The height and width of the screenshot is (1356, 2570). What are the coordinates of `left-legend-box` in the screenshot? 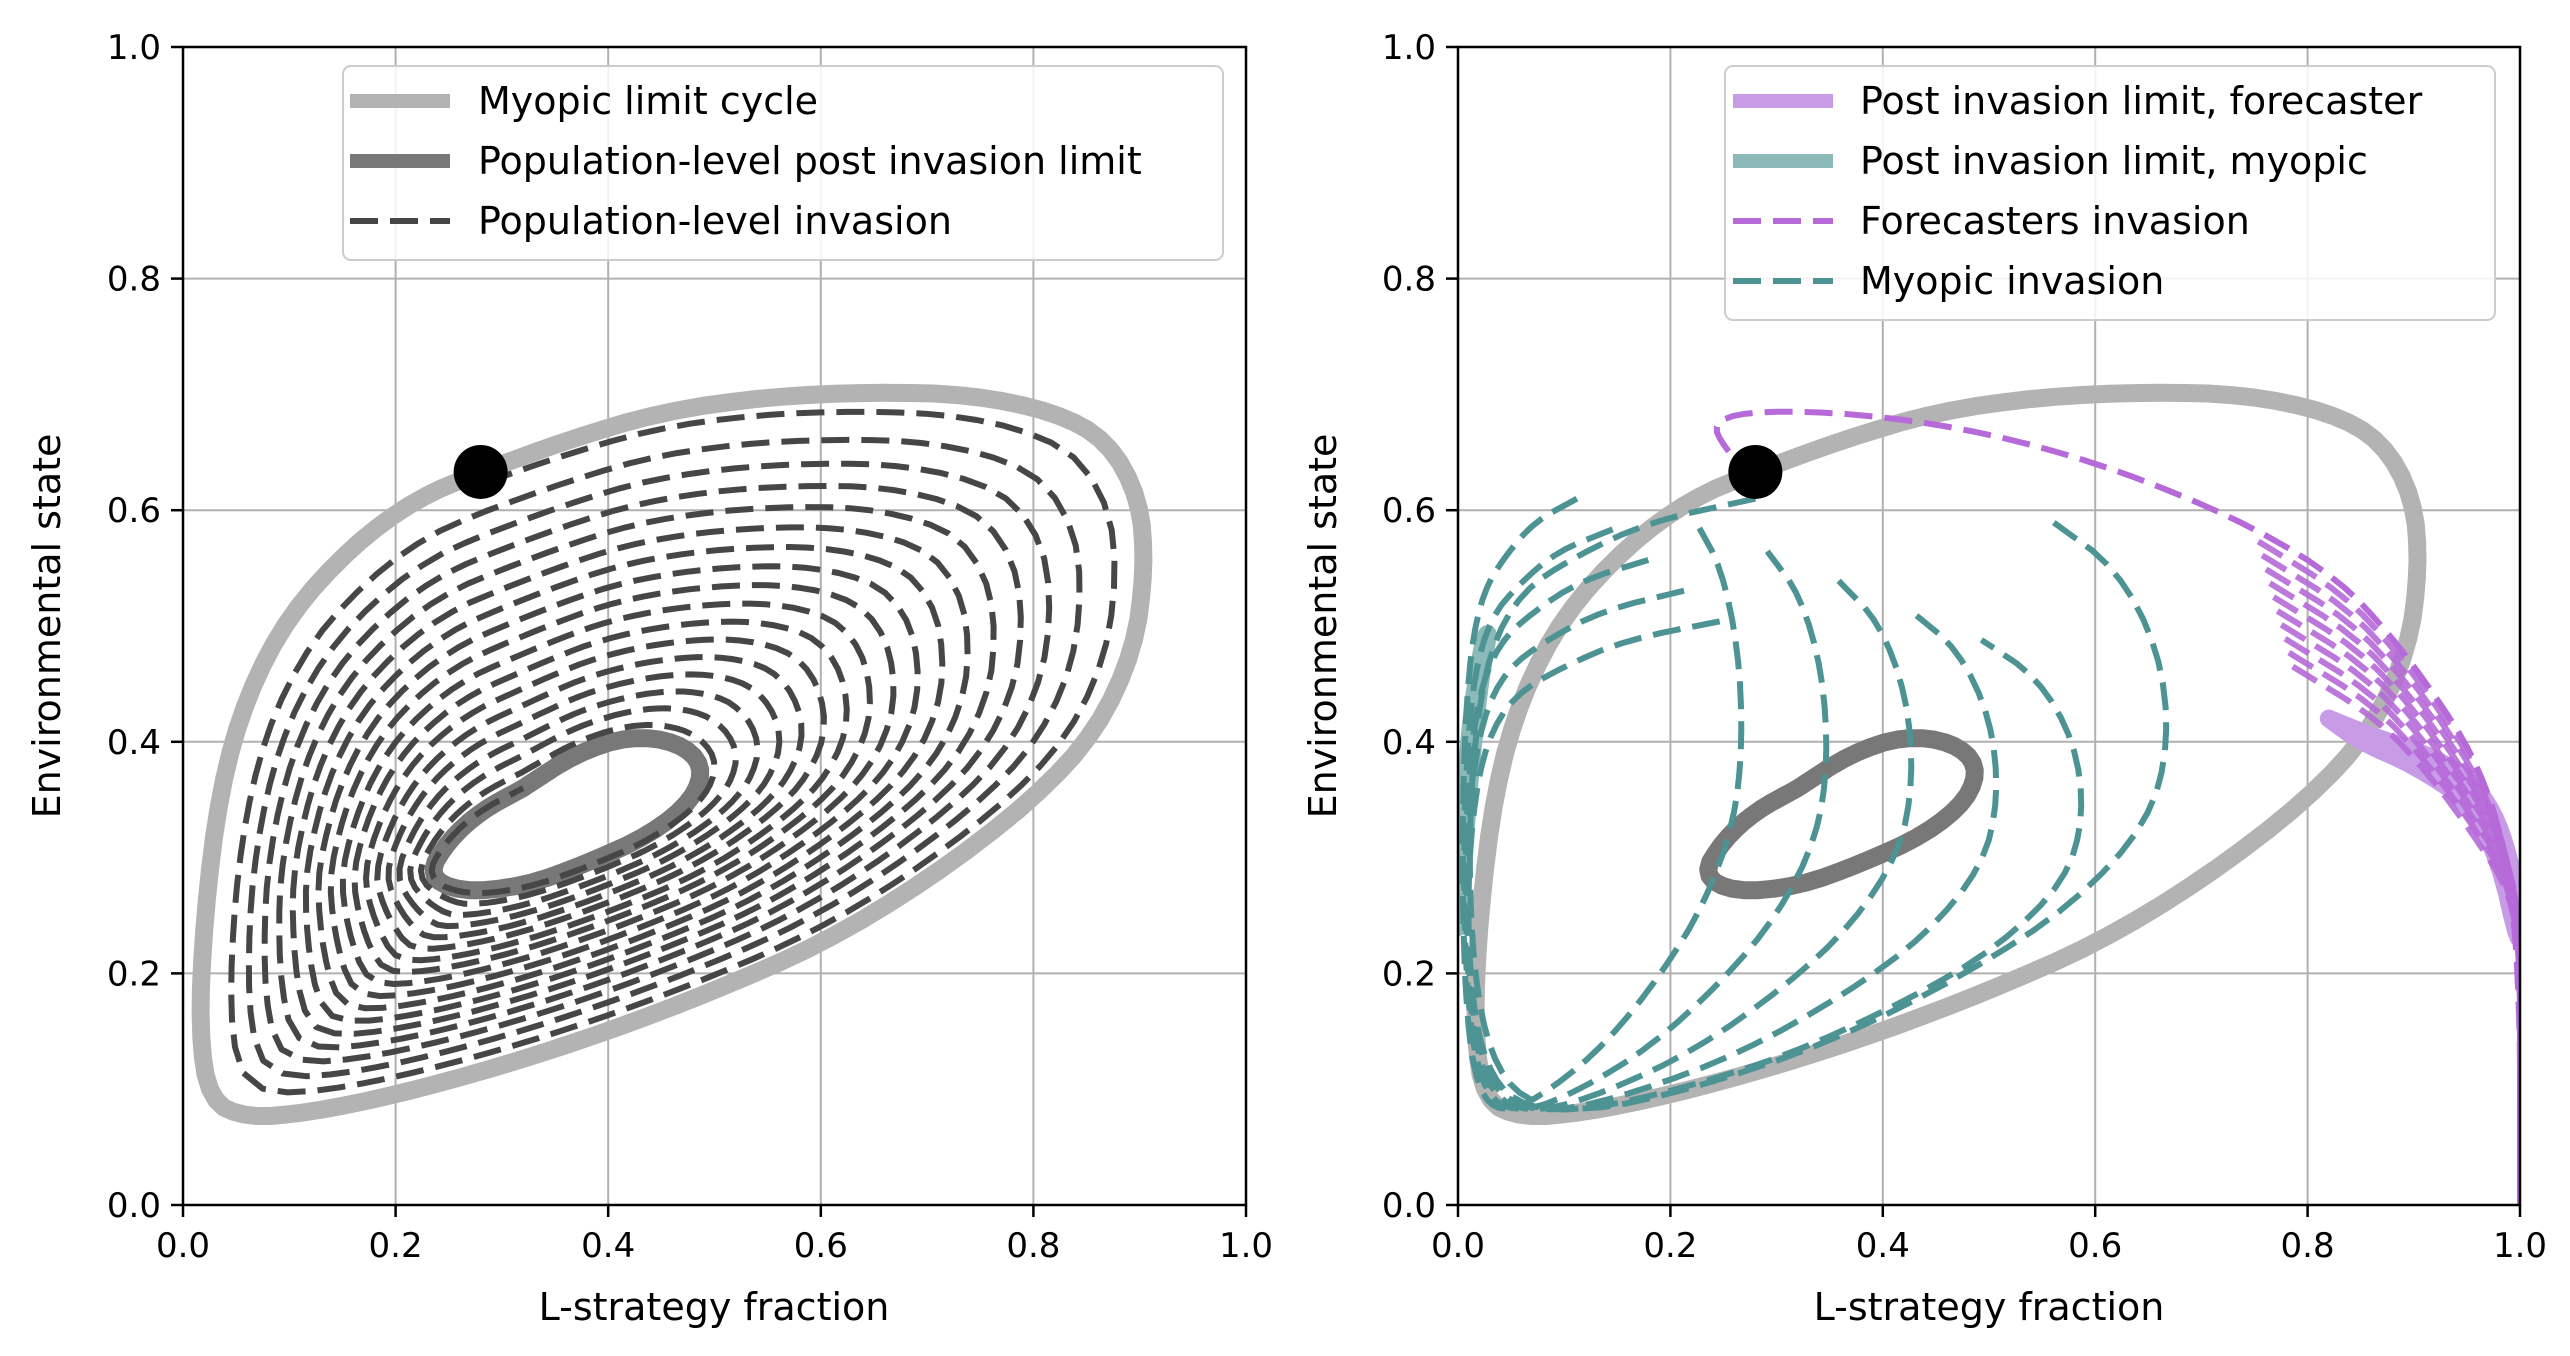 It's located at (783, 163).